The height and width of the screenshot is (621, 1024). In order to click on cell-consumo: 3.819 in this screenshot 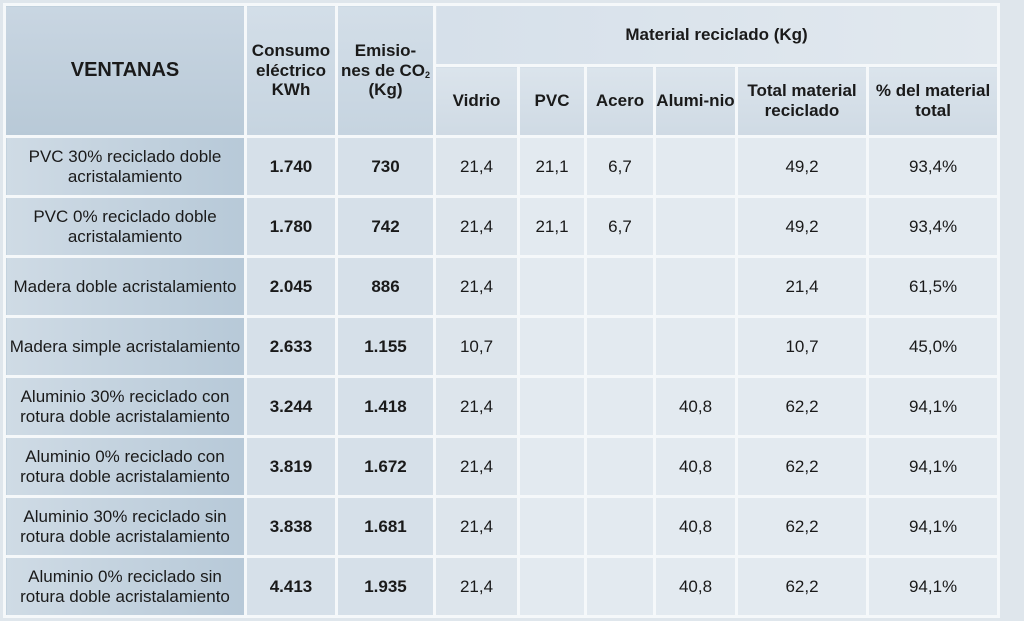, I will do `click(291, 466)`.